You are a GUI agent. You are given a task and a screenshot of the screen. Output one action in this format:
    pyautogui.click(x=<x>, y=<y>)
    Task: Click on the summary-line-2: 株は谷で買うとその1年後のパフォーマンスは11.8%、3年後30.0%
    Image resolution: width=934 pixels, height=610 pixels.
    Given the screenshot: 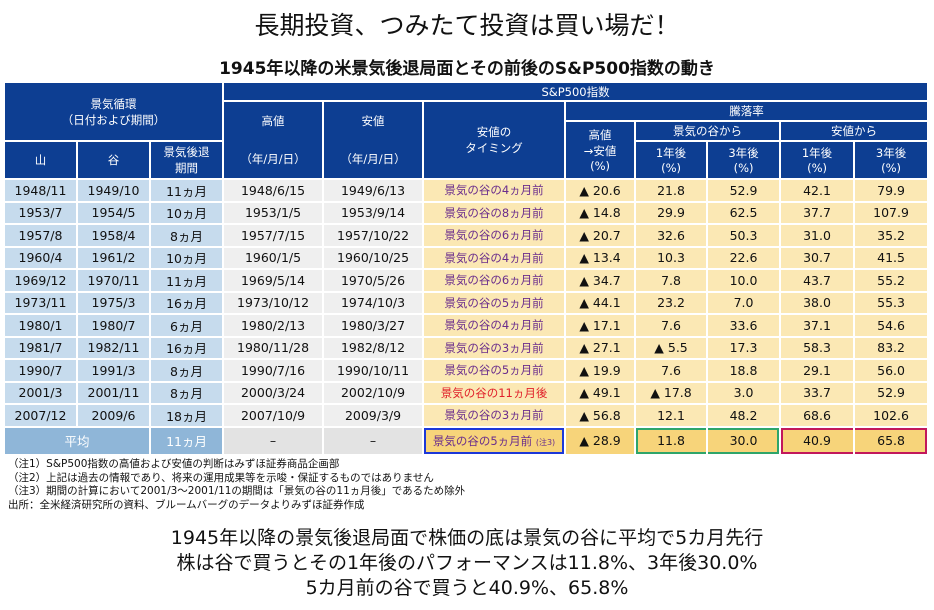 What is the action you would take?
    pyautogui.click(x=467, y=563)
    